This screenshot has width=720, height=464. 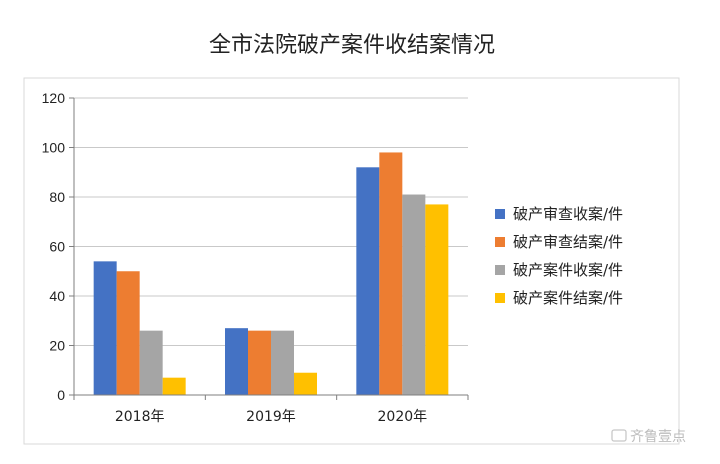 What do you see at coordinates (352, 45) in the screenshot?
I see `chart-title: 全市法院破产案件收结案情况` at bounding box center [352, 45].